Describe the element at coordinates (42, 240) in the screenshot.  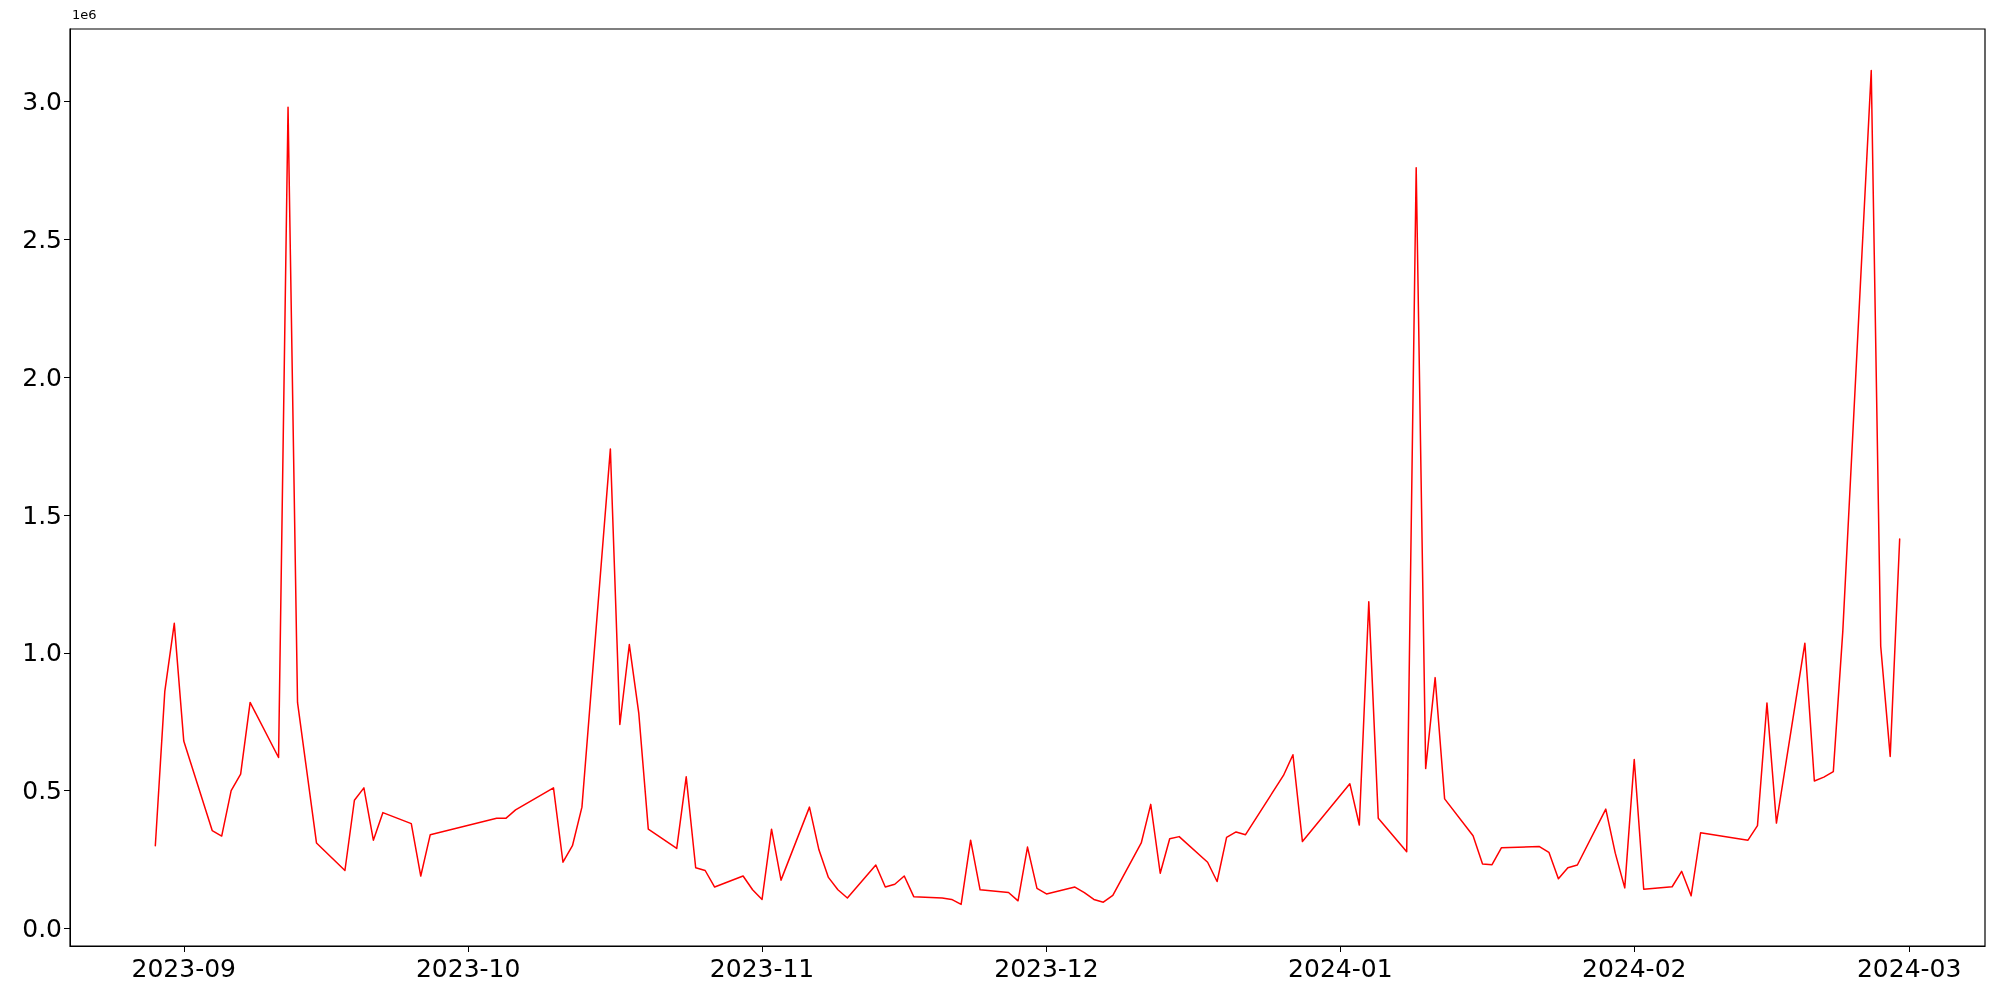
I see `y-tick-label: 2.5` at that location.